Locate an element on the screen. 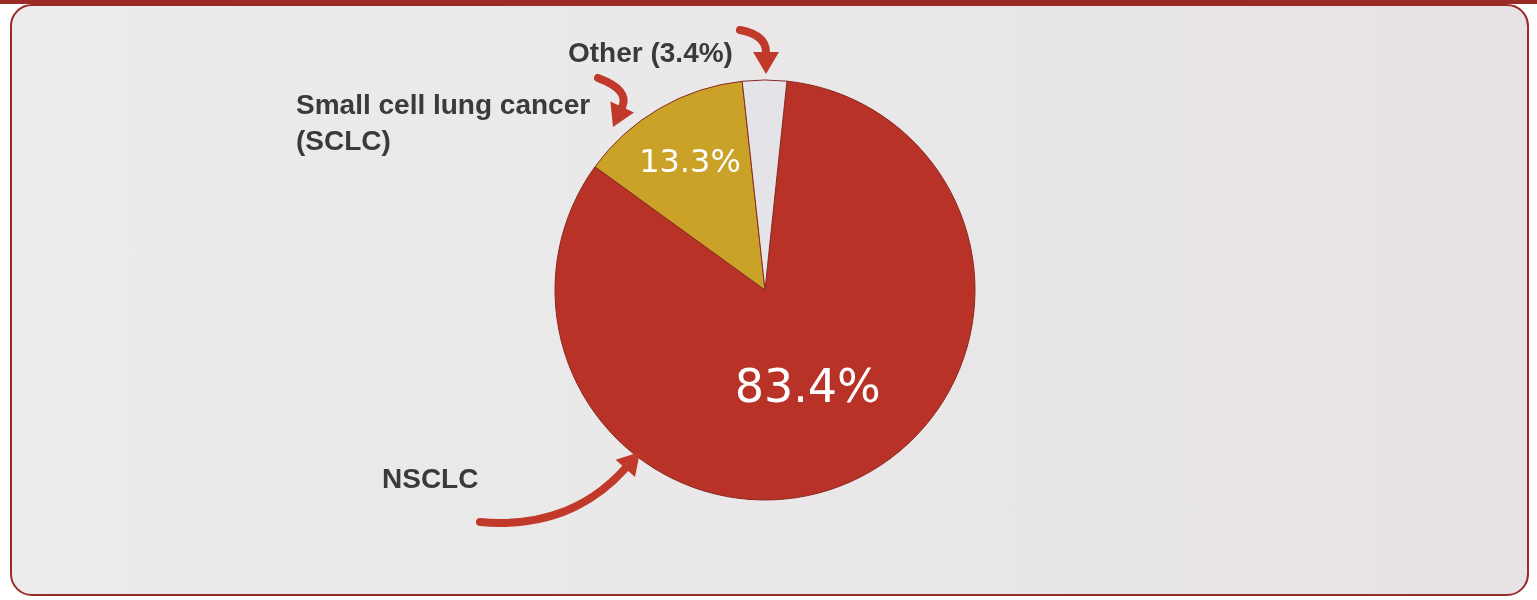 The image size is (1537, 600). slice-label: Other (3.4%) is located at coordinates (650, 52).